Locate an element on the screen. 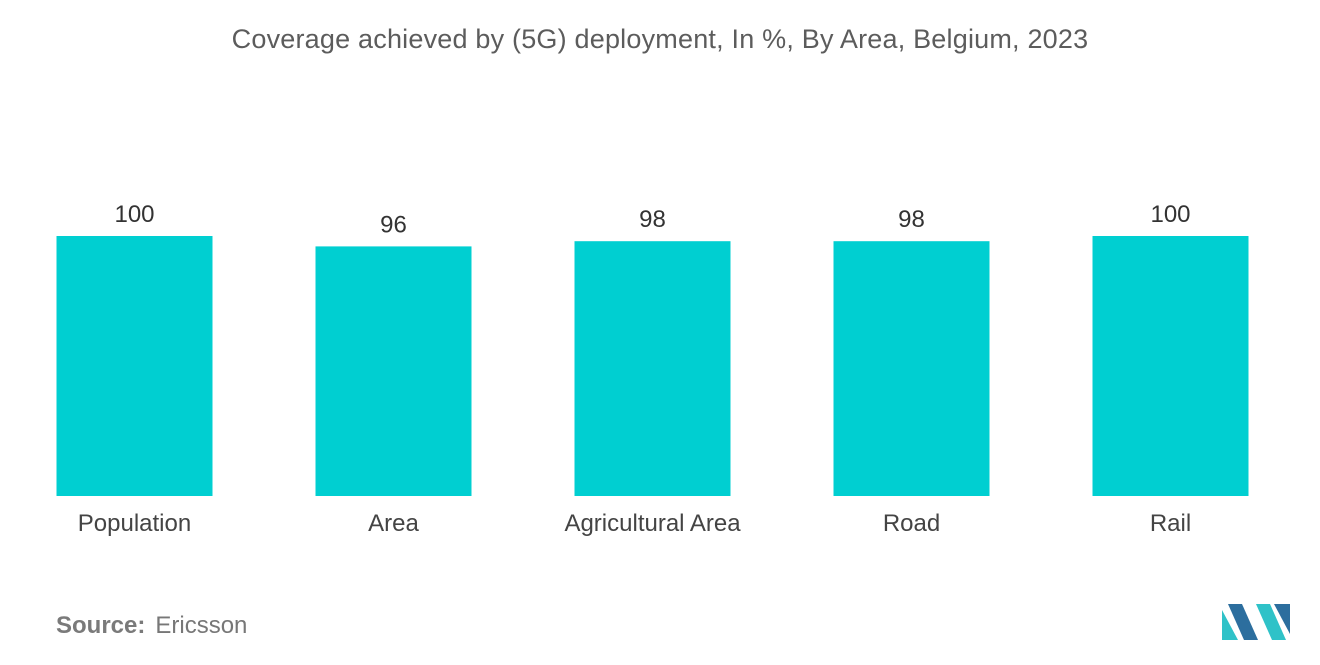  category-tick-label: Road is located at coordinates (911, 523).